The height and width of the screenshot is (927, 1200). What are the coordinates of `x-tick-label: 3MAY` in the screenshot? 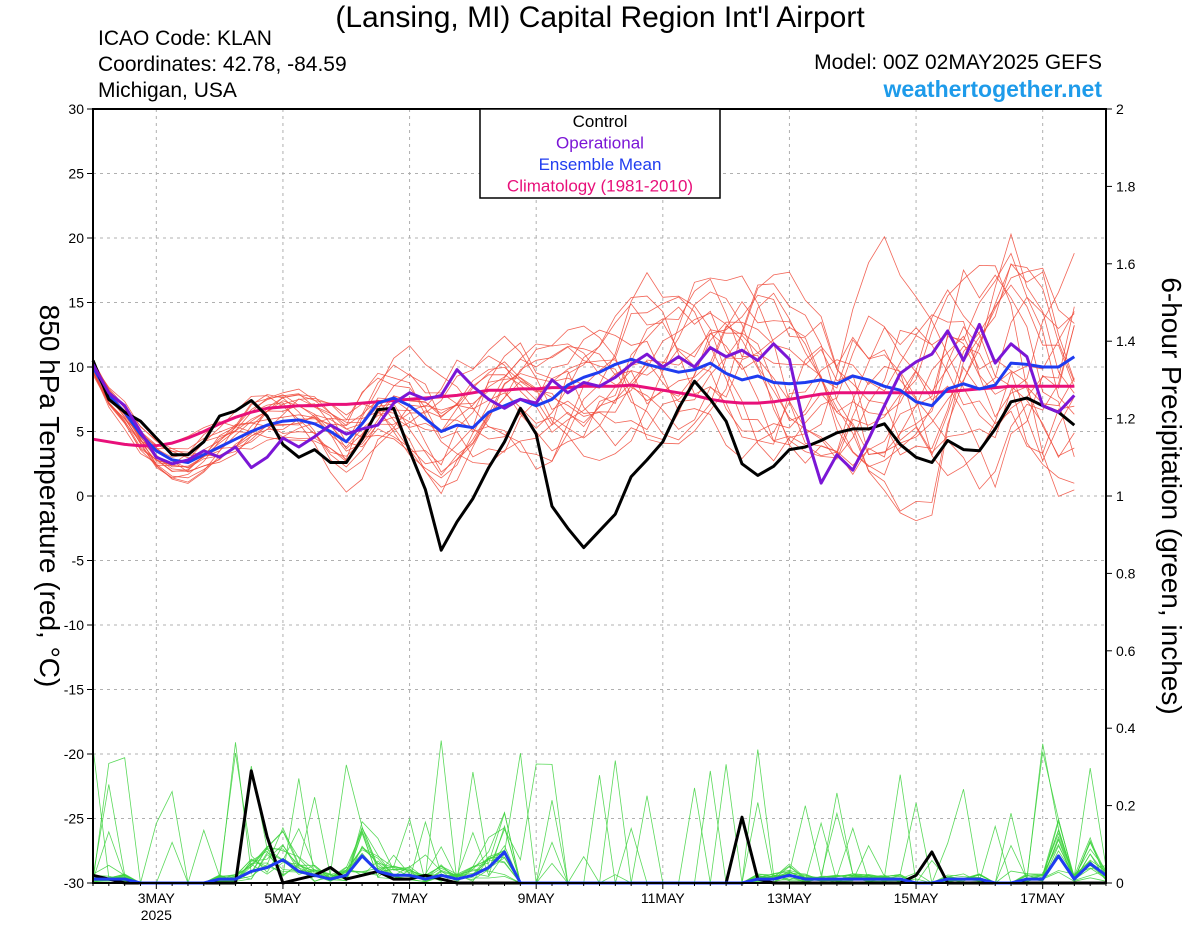 It's located at (157, 898).